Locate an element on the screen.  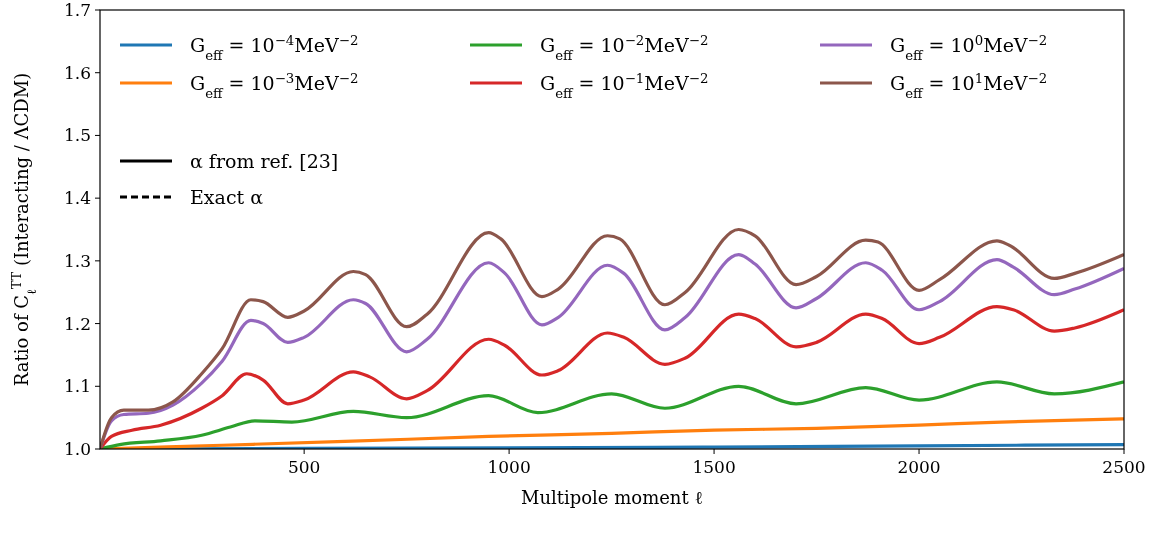
legend-label: G$_{eff}$ = 10$^{1}$MeV$^{−2}$ is located at coordinates (969, 85).